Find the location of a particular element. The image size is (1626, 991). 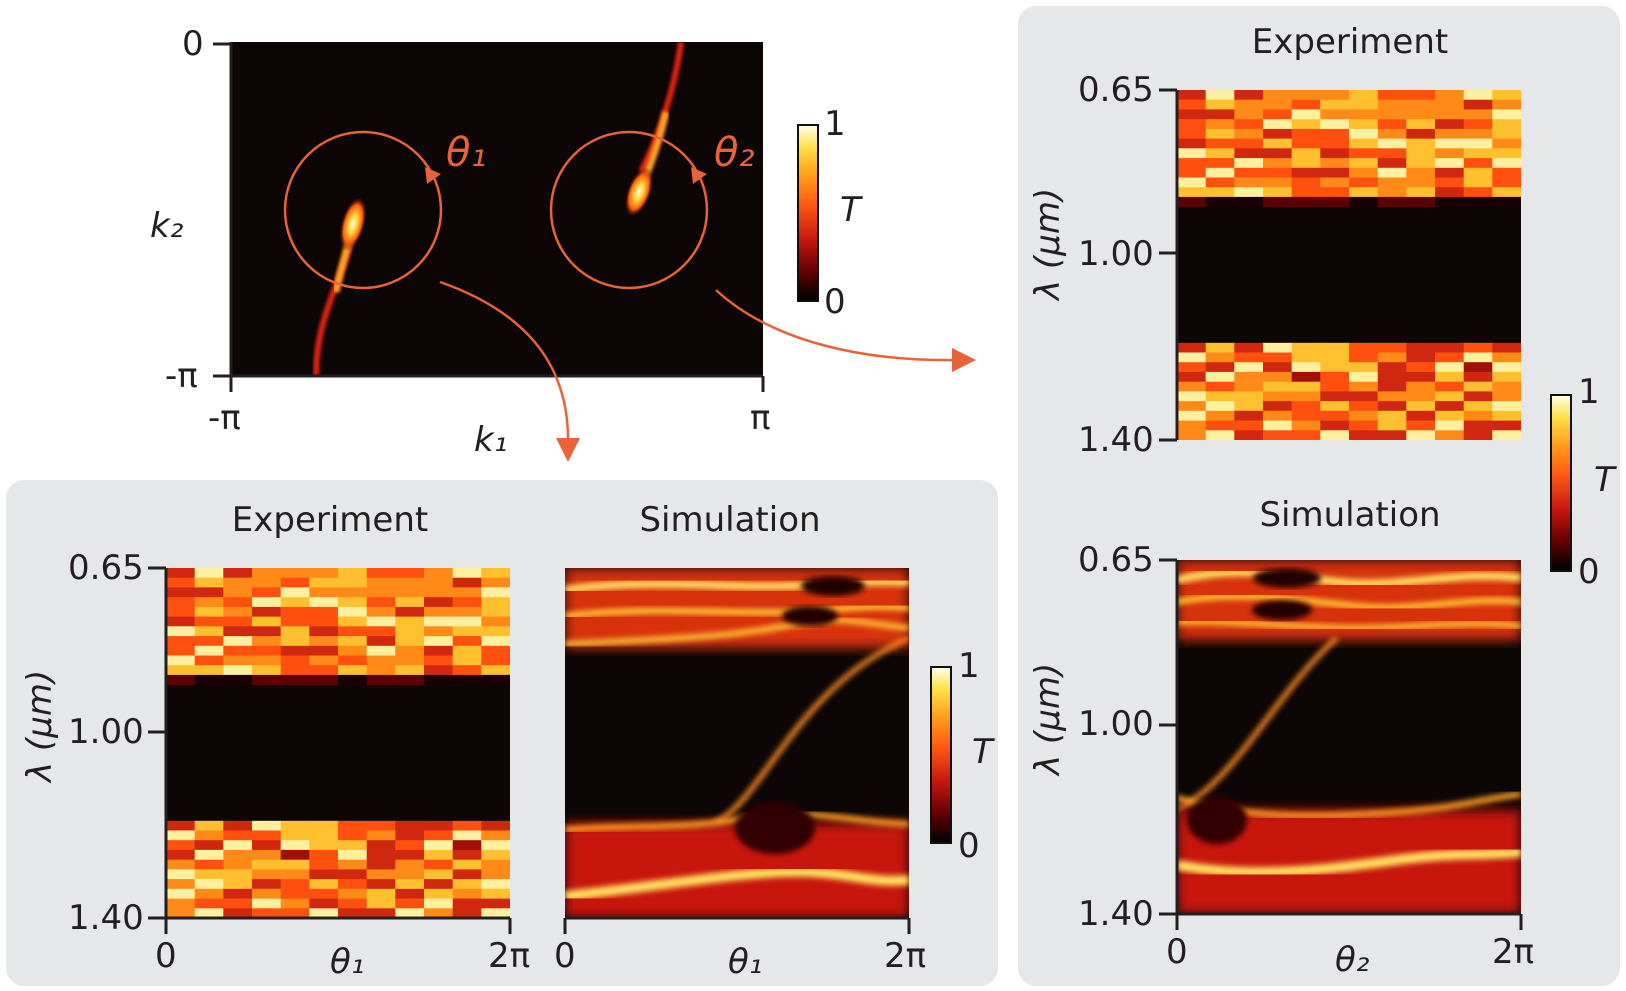

bottom-y-tick-2: 1.40 is located at coordinates (106, 918).